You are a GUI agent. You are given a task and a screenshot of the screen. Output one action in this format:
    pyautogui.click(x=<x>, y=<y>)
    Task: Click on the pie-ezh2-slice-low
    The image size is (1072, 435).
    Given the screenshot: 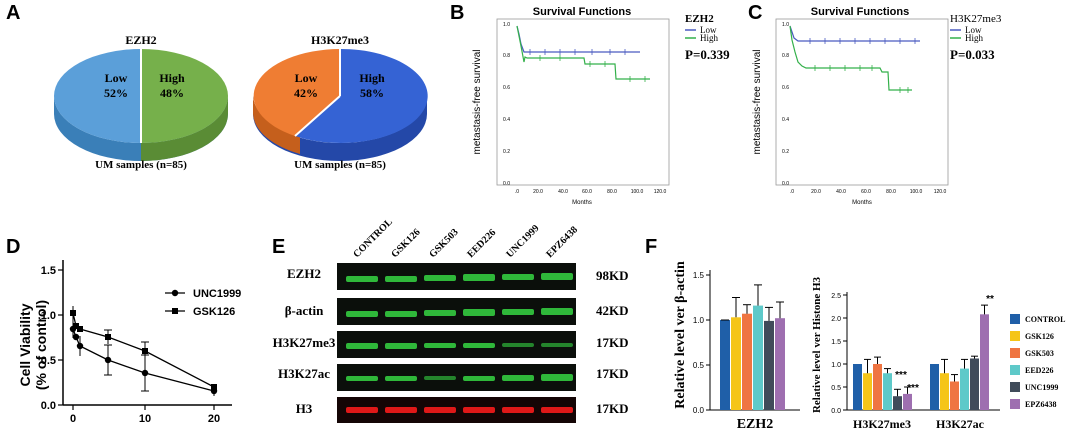 What is the action you would take?
    pyautogui.click(x=97, y=96)
    